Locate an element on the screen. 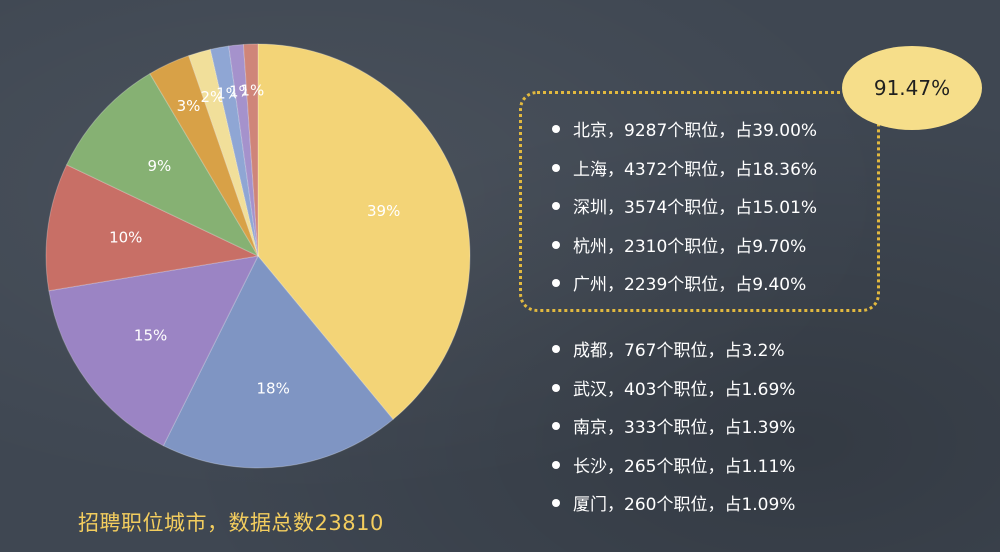 The width and height of the screenshot is (1000, 552). list-item: 长沙，265个职位，占1.11% is located at coordinates (673, 467).